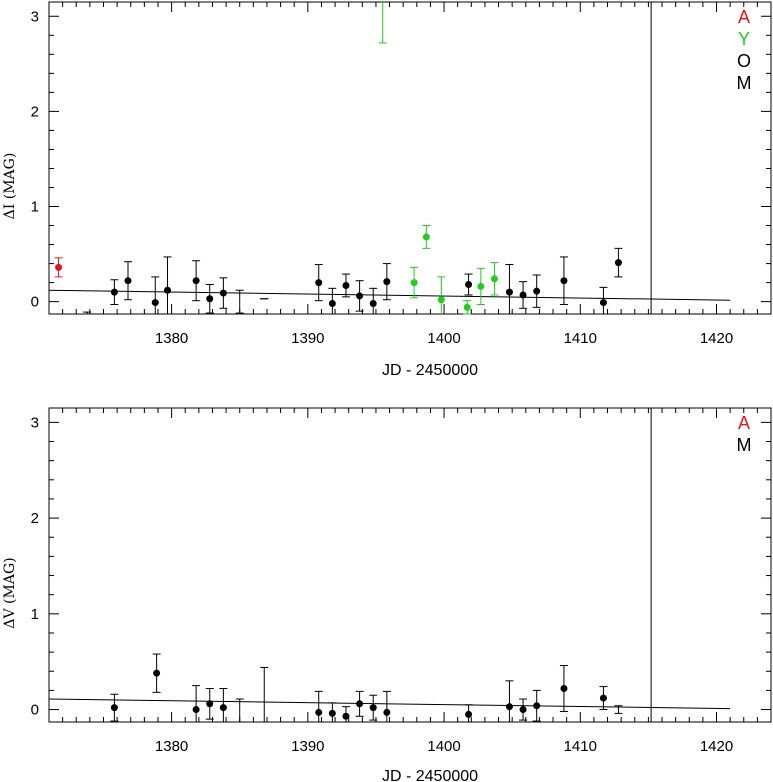 The image size is (773, 782). What do you see at coordinates (744, 17) in the screenshot?
I see `legend-entry: A` at bounding box center [744, 17].